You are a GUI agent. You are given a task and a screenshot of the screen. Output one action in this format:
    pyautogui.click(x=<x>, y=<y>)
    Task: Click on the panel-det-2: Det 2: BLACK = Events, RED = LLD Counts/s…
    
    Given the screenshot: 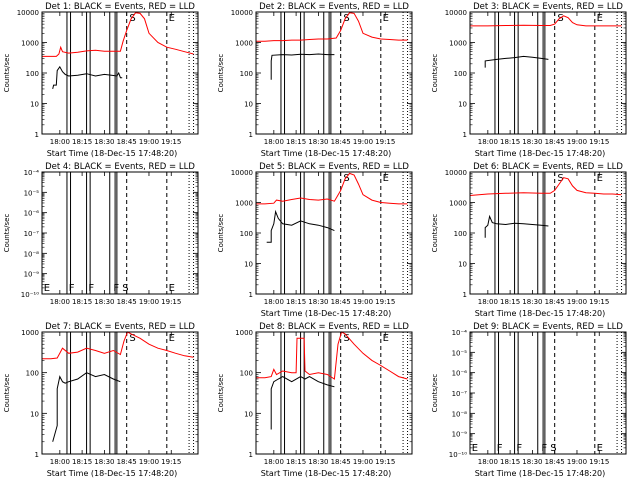 What is the action you would take?
    pyautogui.click(x=315, y=80)
    